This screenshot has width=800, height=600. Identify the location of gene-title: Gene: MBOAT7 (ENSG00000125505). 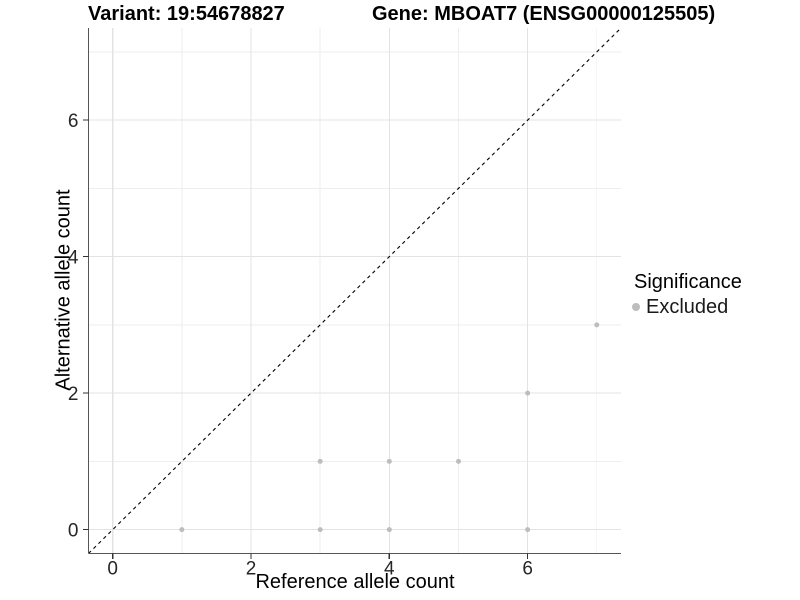
(544, 14).